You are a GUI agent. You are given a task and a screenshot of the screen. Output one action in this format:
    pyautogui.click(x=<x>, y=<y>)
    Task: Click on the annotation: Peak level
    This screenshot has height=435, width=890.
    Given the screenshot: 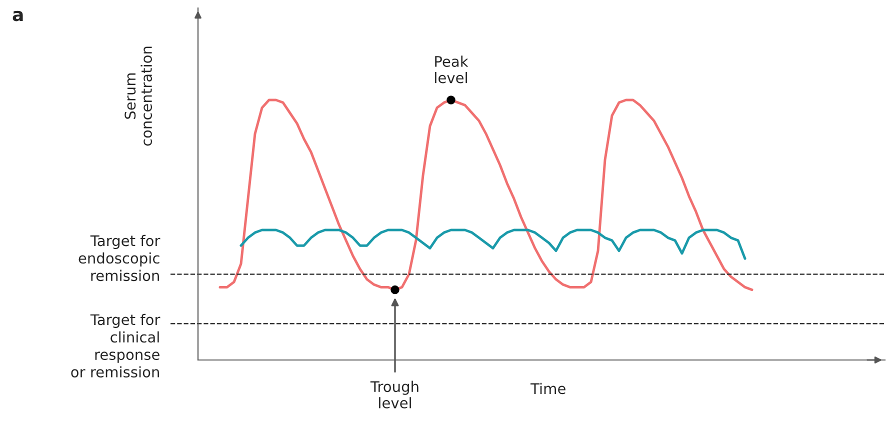 What is the action you would take?
    pyautogui.click(x=451, y=70)
    